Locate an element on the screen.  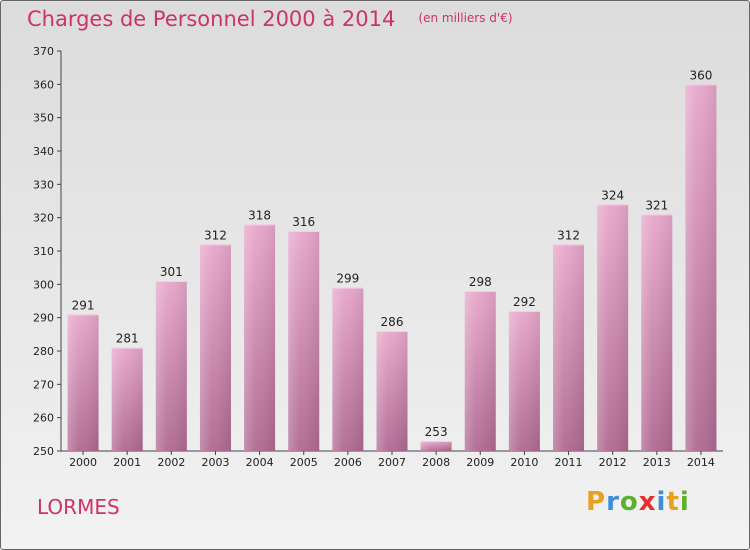
data-label-2008: 253 is located at coordinates (436, 432).